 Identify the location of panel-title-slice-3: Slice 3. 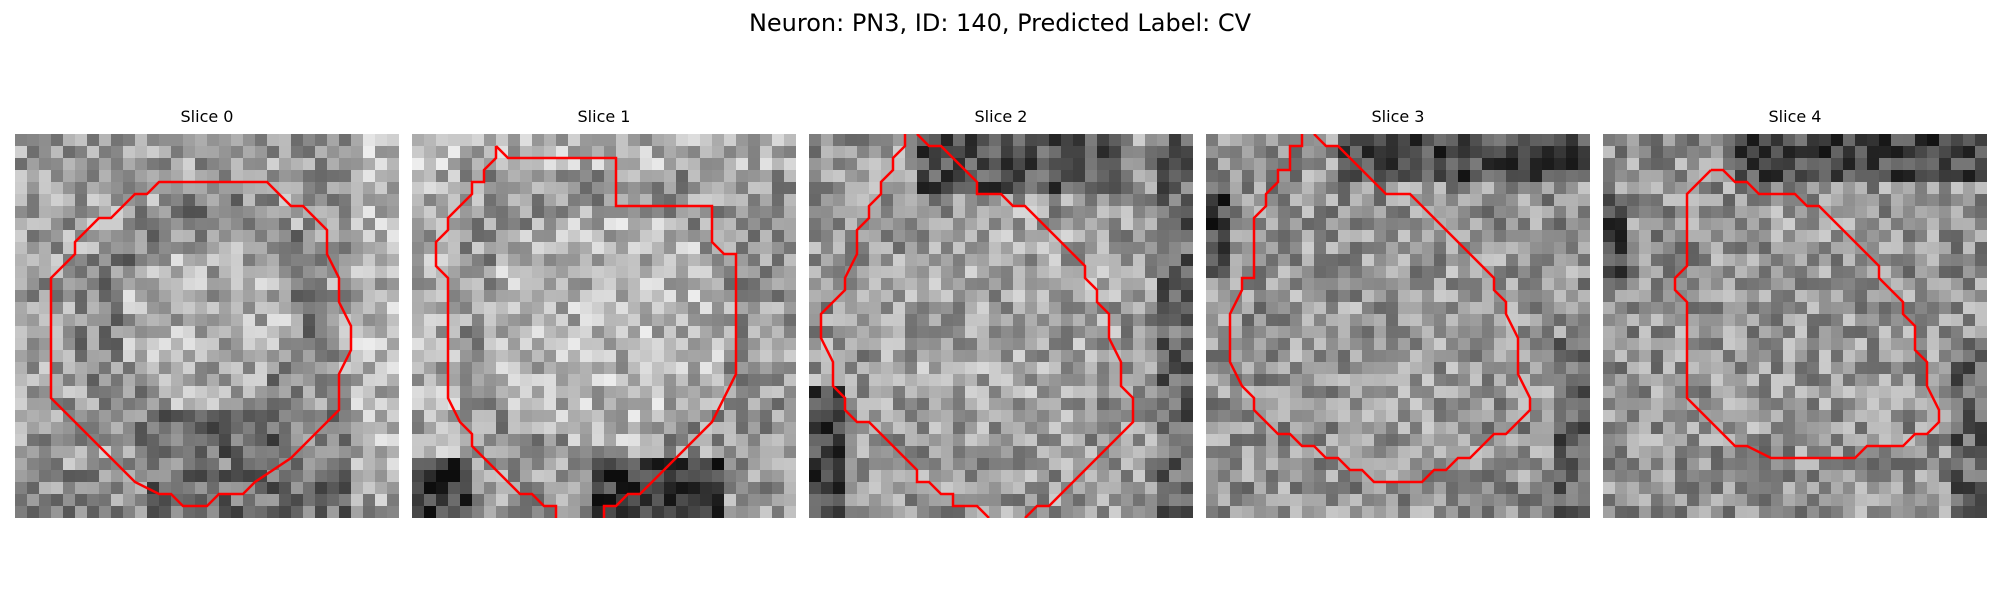
(1398, 116).